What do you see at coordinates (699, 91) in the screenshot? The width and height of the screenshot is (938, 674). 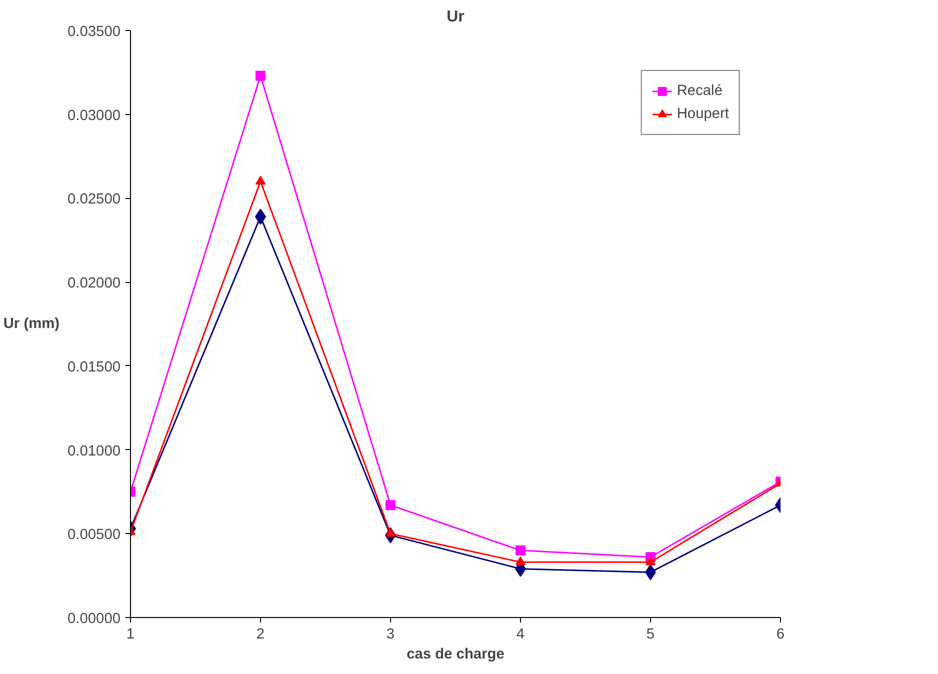 I see `legend-label: Recalé` at bounding box center [699, 91].